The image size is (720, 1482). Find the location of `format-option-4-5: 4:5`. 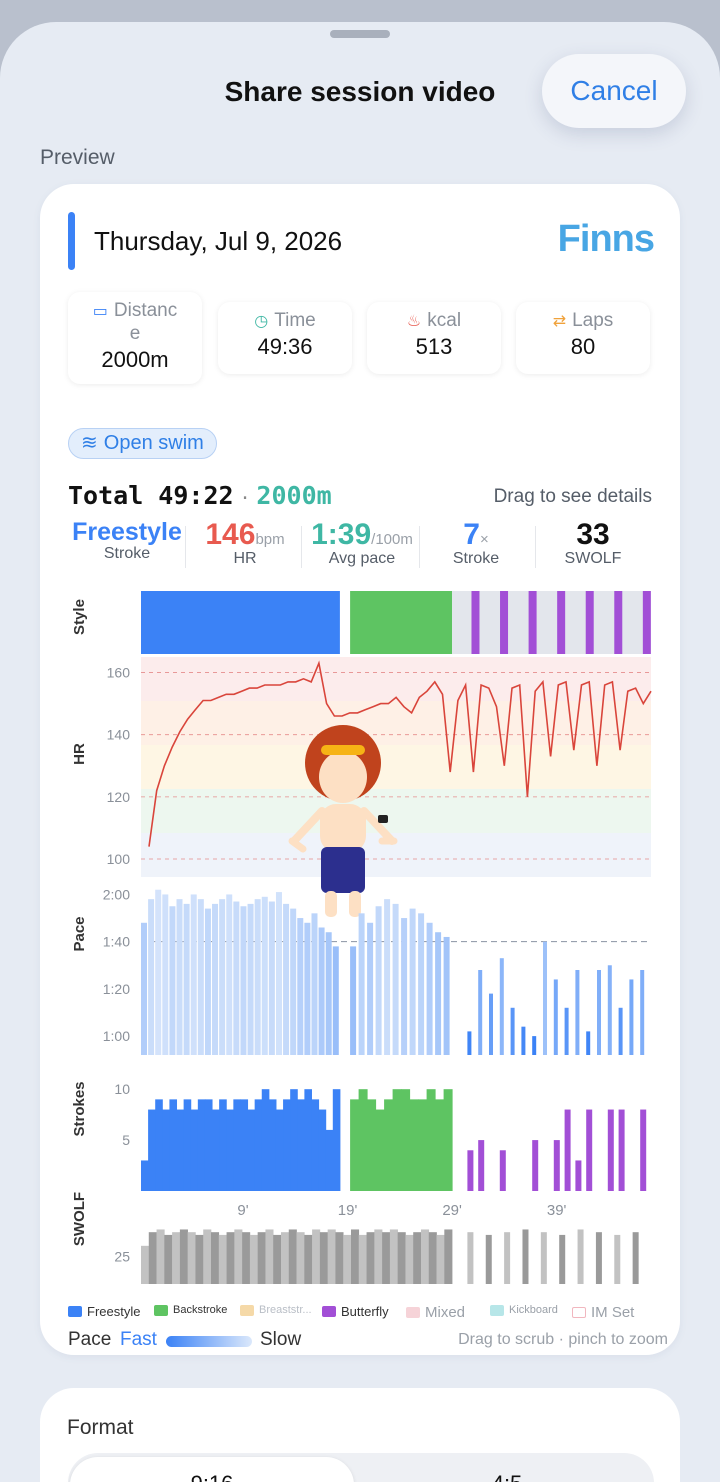

format-option-4-5: 4:5 is located at coordinates (507, 1469).